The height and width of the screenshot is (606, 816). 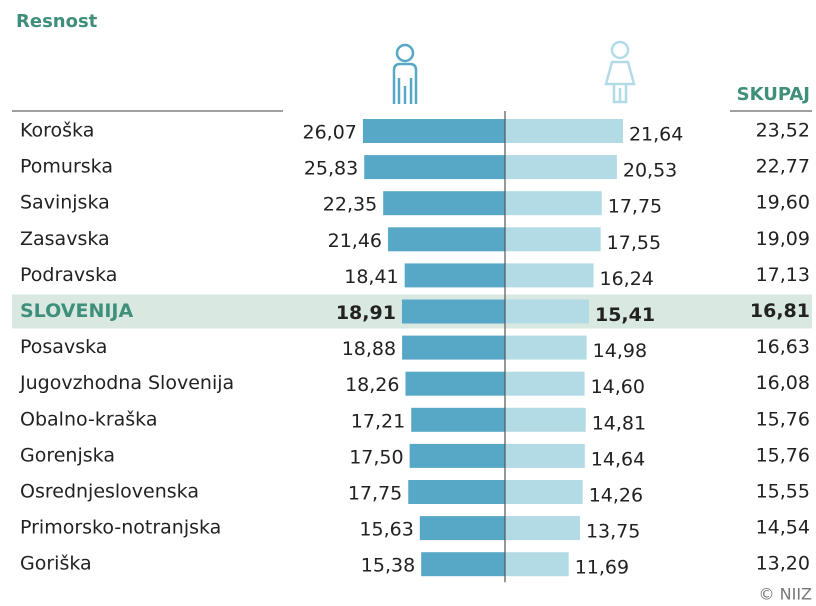 I want to click on female-value: 11,69, so click(x=602, y=568).